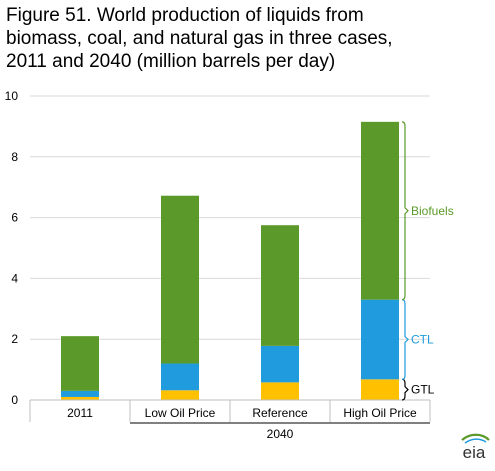 Image resolution: width=495 pixels, height=471 pixels. I want to click on x-axis-category-labels: 2011 Low Oil Price Reference High Oil Price, so click(230, 411).